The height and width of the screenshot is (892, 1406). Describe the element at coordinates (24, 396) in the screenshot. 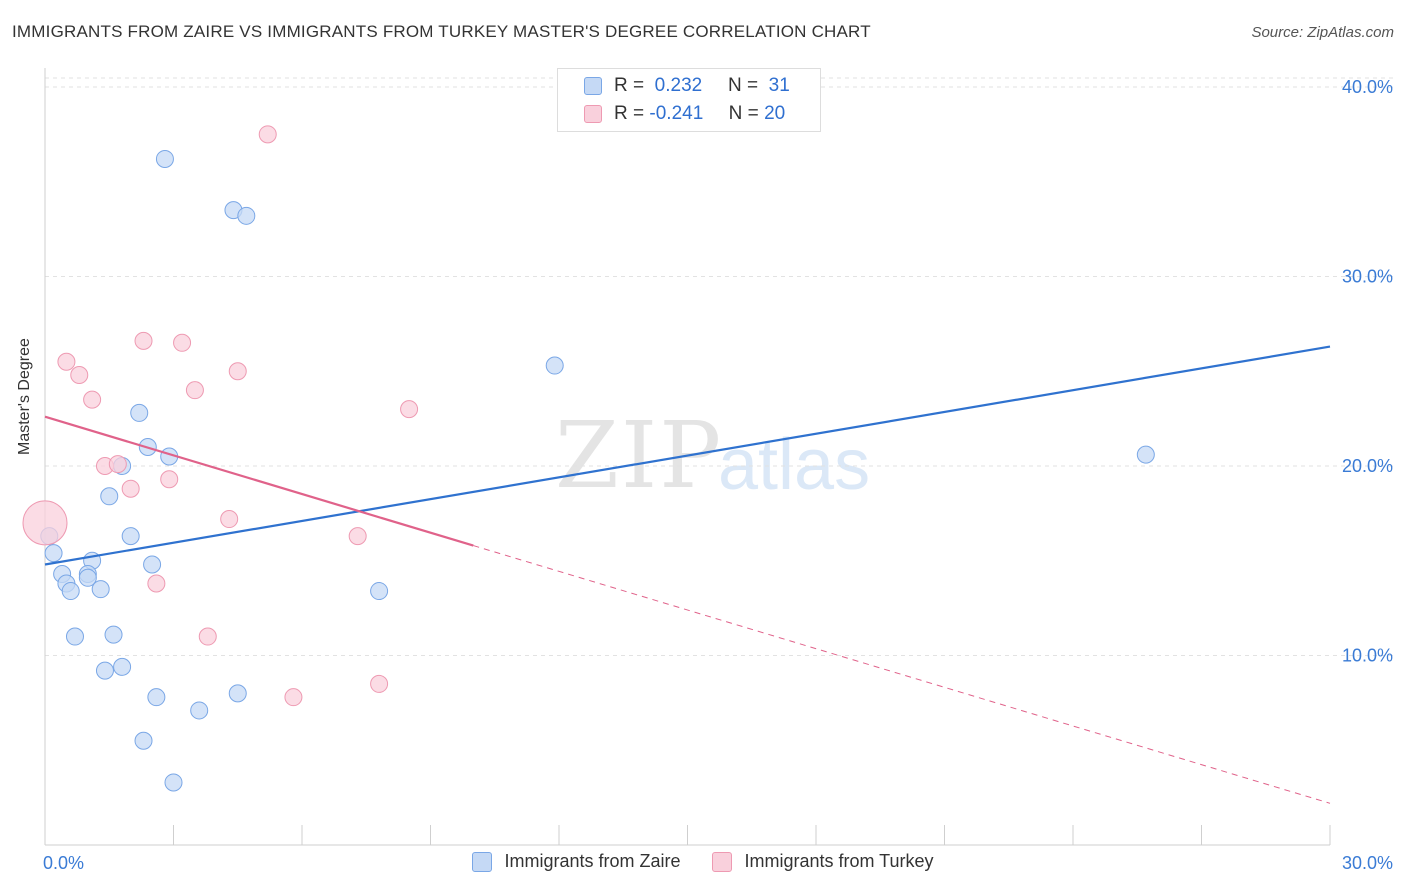

I see `y-axis-label: Master's Degree` at that location.